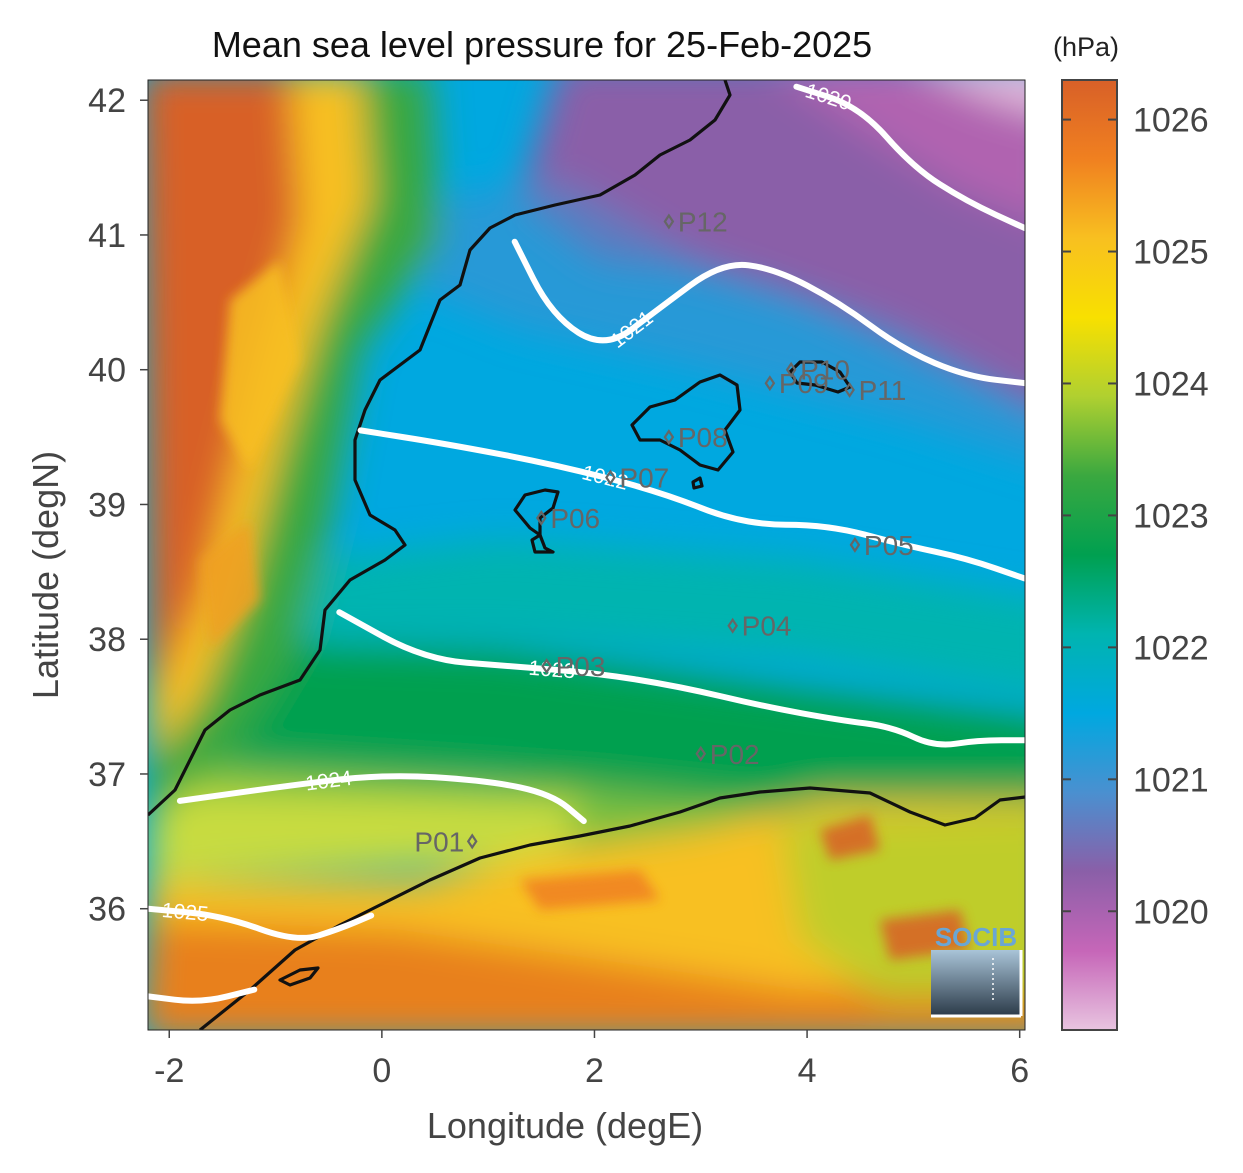 The width and height of the screenshot is (1243, 1173). I want to click on y-axis-ticks: 36 37 38 39 40 41 42, so click(118, 505).